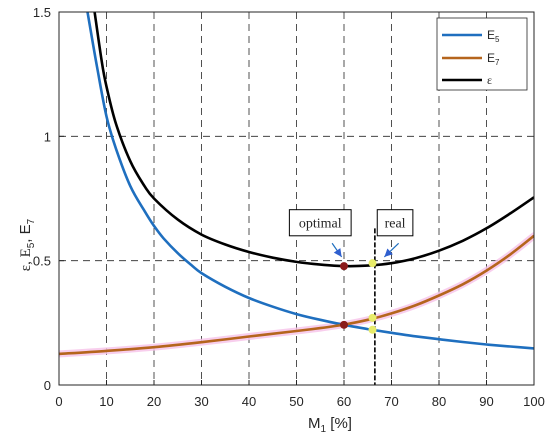  What do you see at coordinates (486, 401) in the screenshot?
I see `x-tick-label: 90` at bounding box center [486, 401].